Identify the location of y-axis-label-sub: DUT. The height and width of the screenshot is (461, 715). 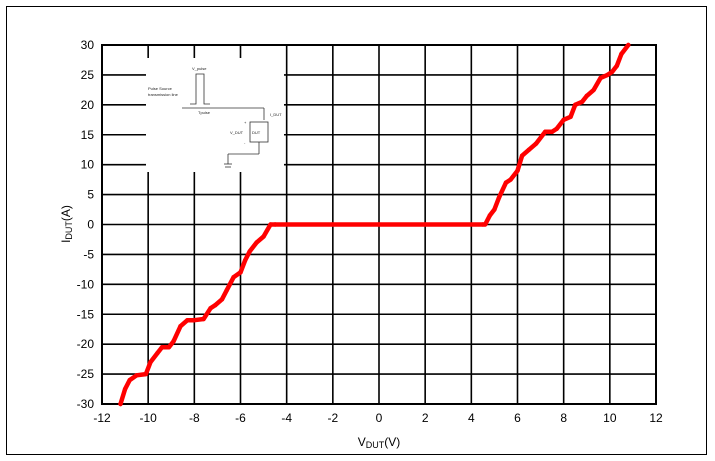
(69, 230).